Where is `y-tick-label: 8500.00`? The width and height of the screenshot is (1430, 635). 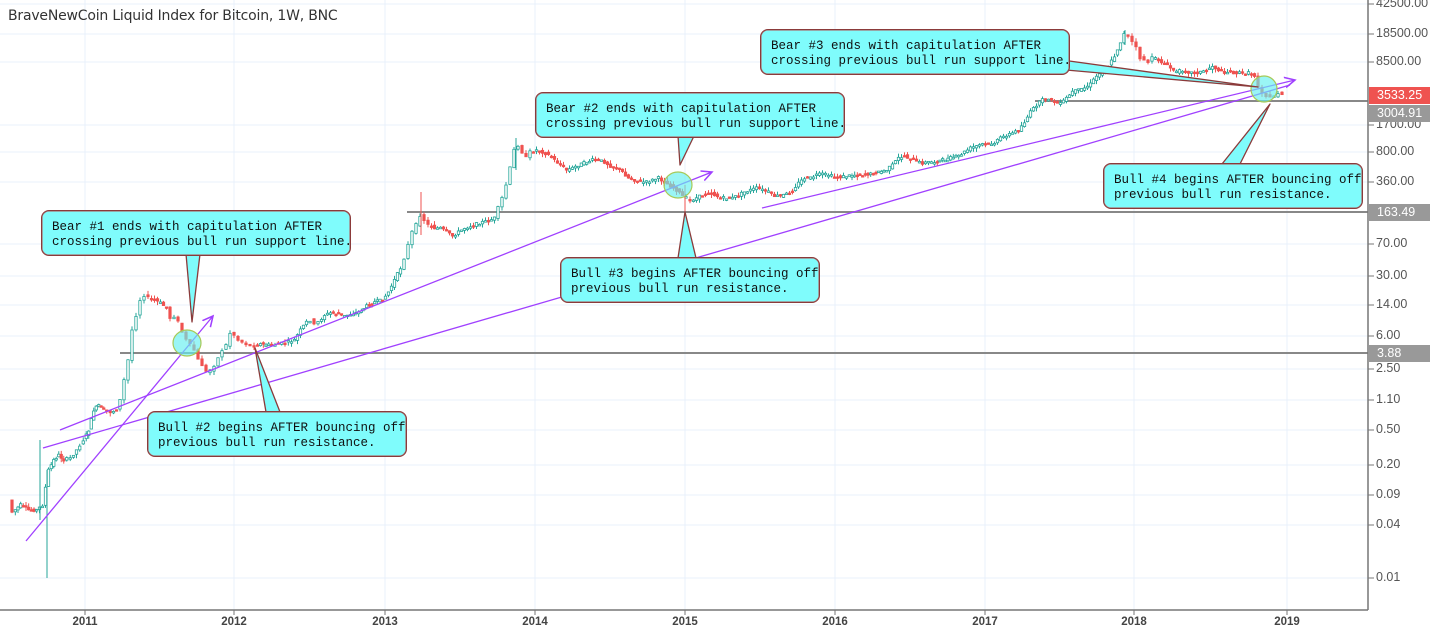
y-tick-label: 8500.00 is located at coordinates (1399, 61).